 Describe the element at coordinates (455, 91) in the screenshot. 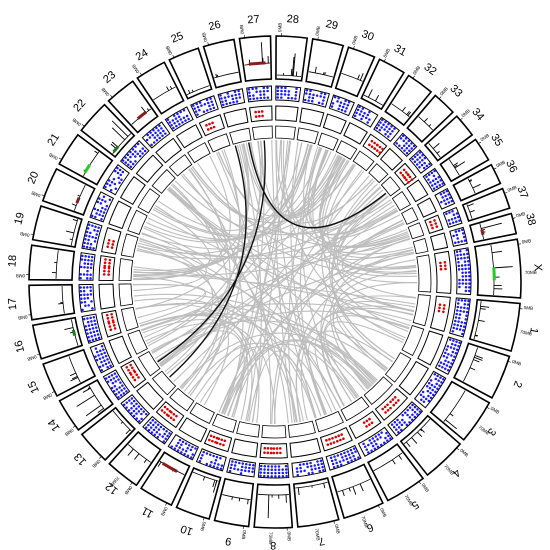

I see `chromosome-label-33: 33` at that location.